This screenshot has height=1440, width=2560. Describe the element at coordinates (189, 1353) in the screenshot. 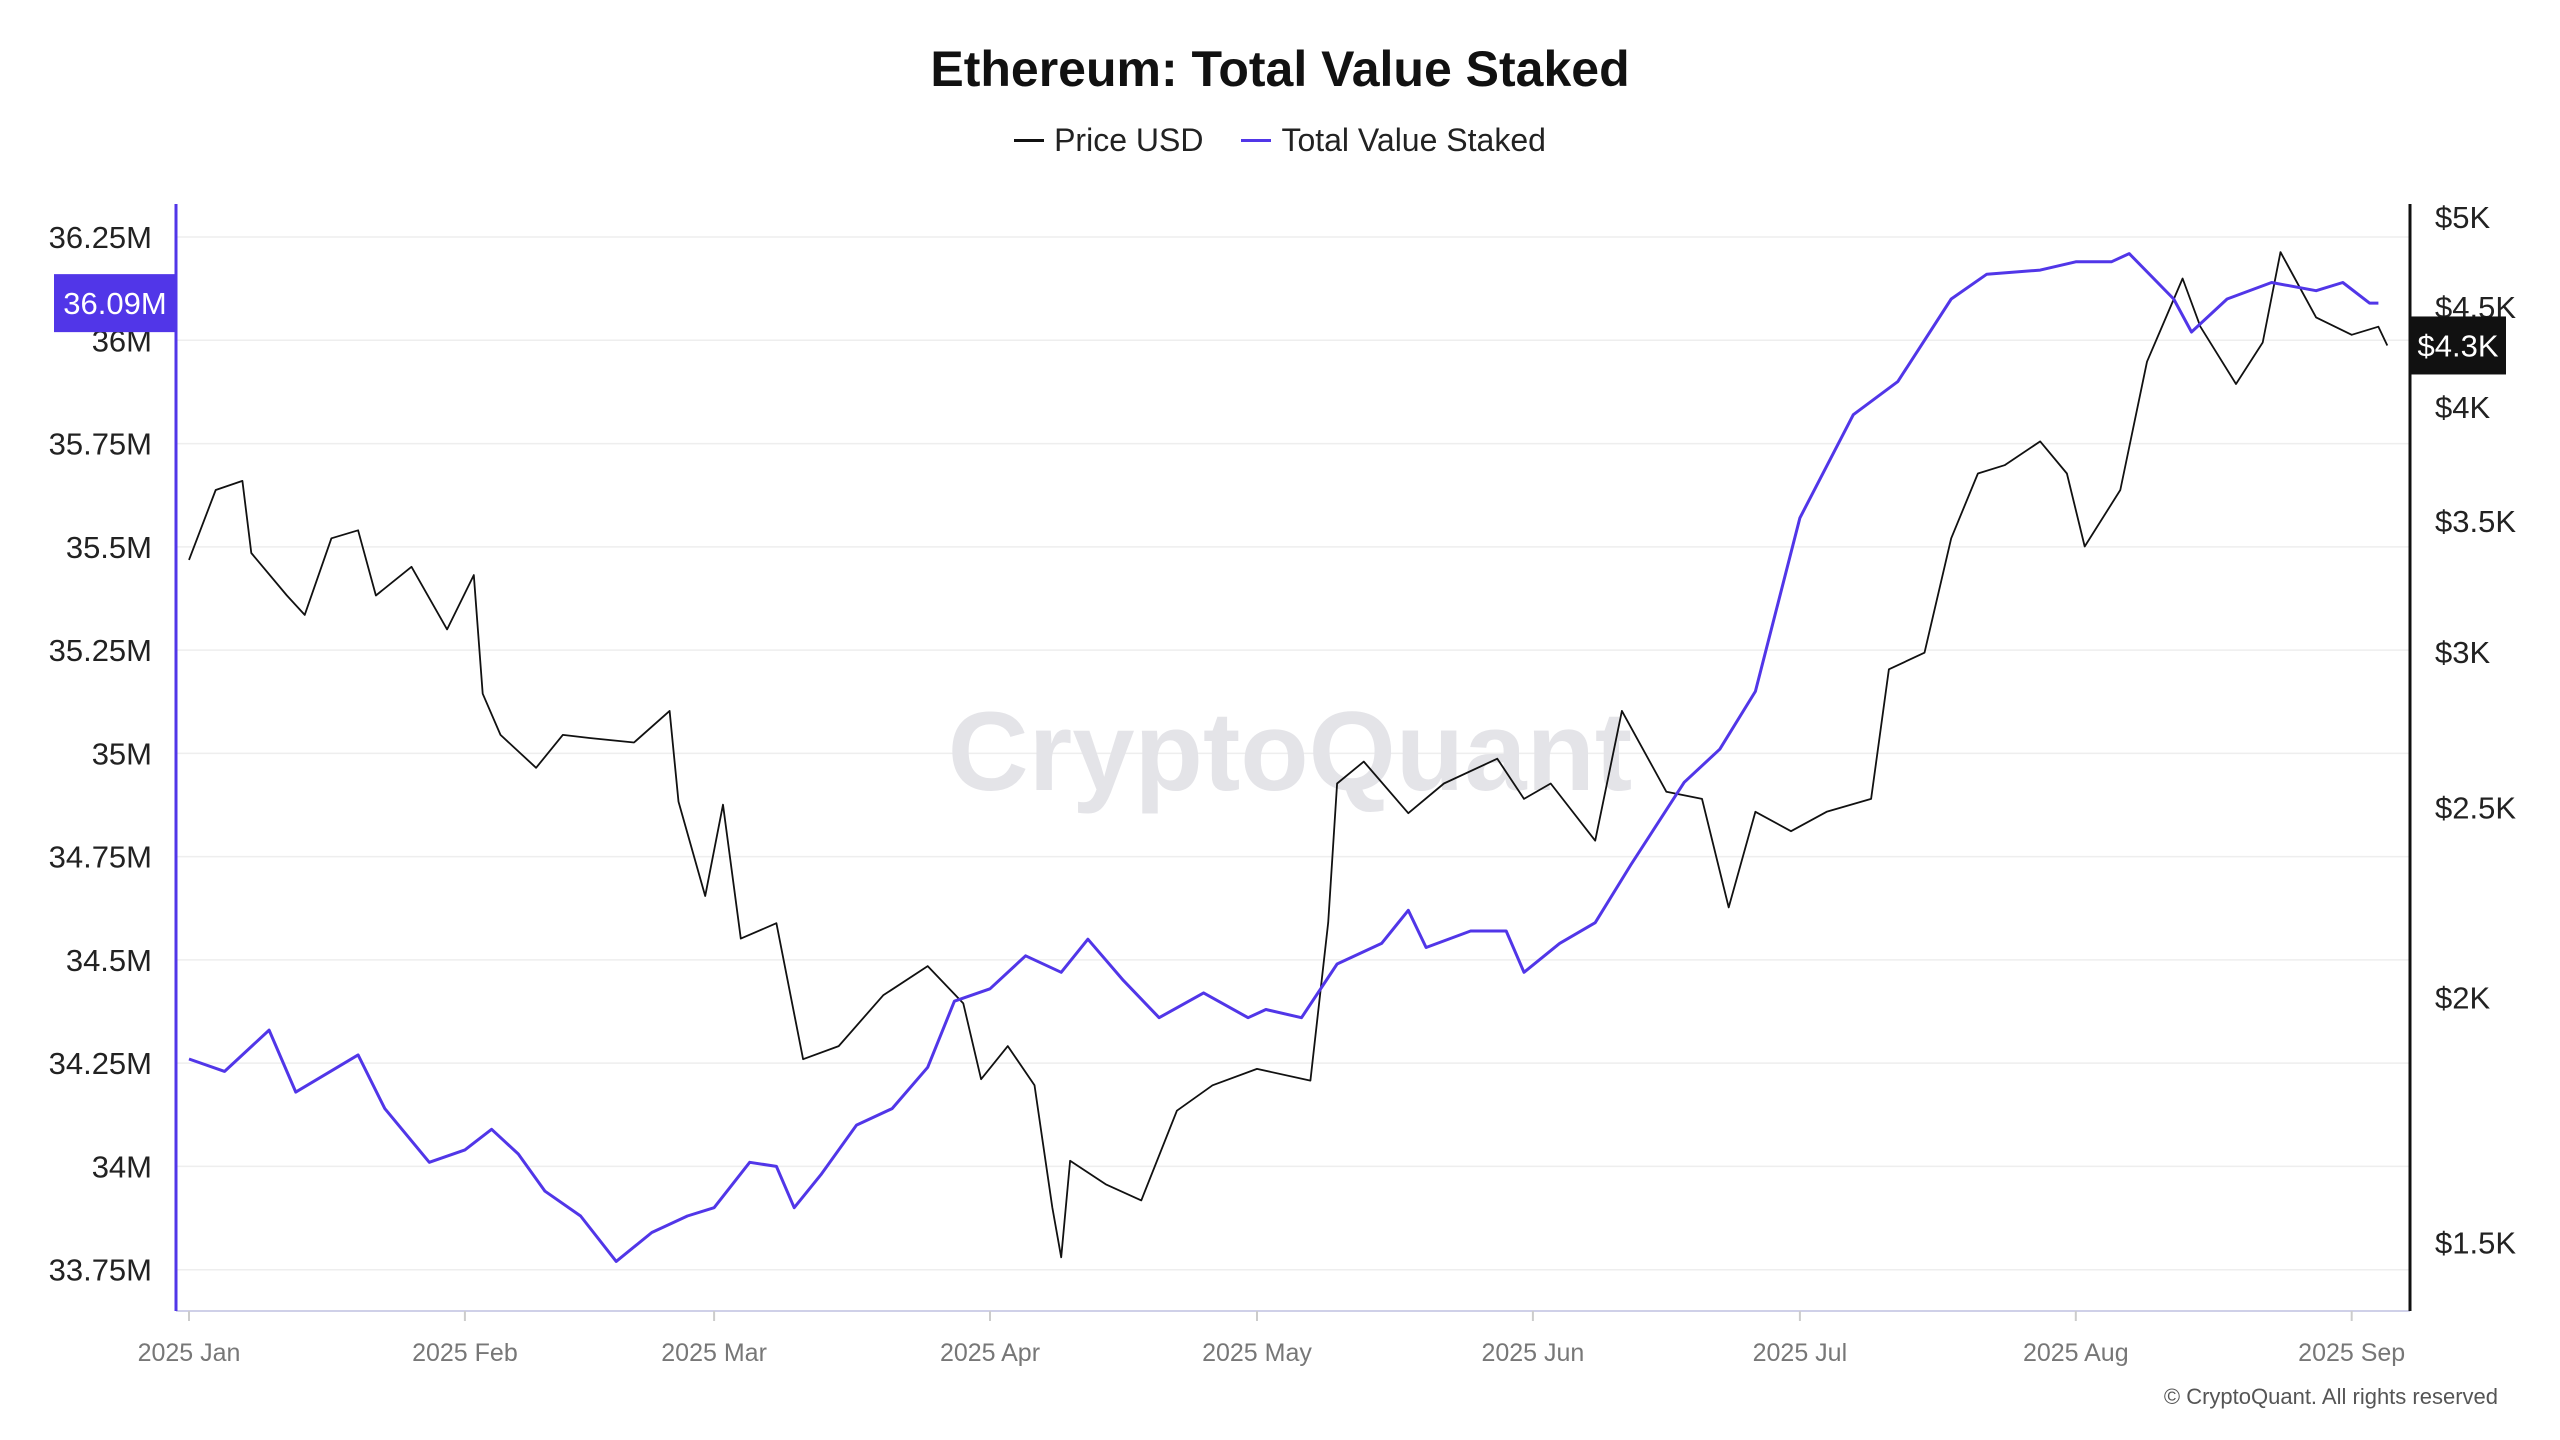

I see `x-tick-label: 2025 Jan` at that location.